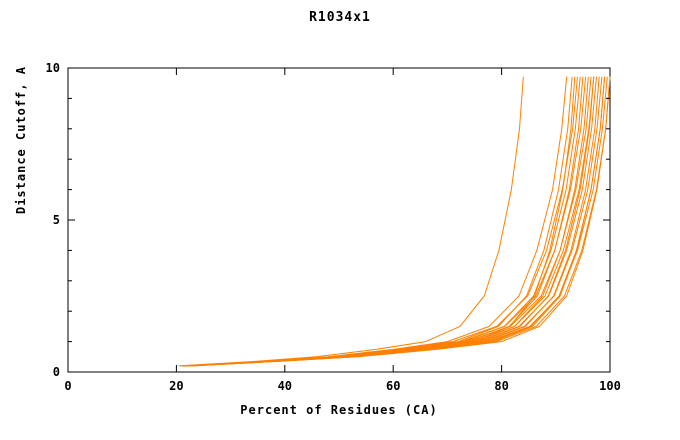 The image size is (680, 440). I want to click on x-tick-label: 20, so click(176, 386).